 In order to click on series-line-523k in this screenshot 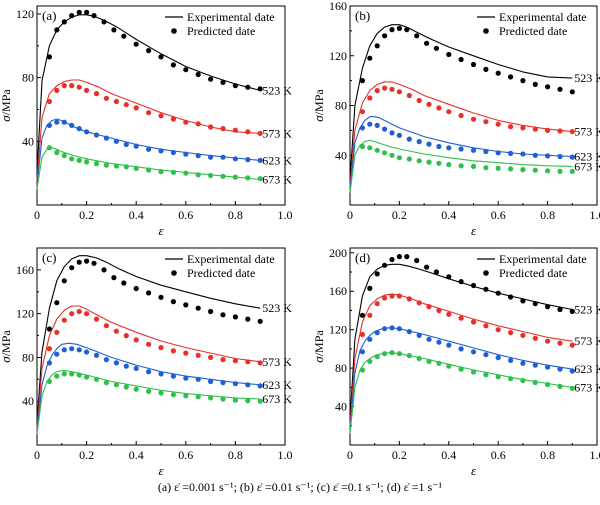, I will do `click(461, 102)`.